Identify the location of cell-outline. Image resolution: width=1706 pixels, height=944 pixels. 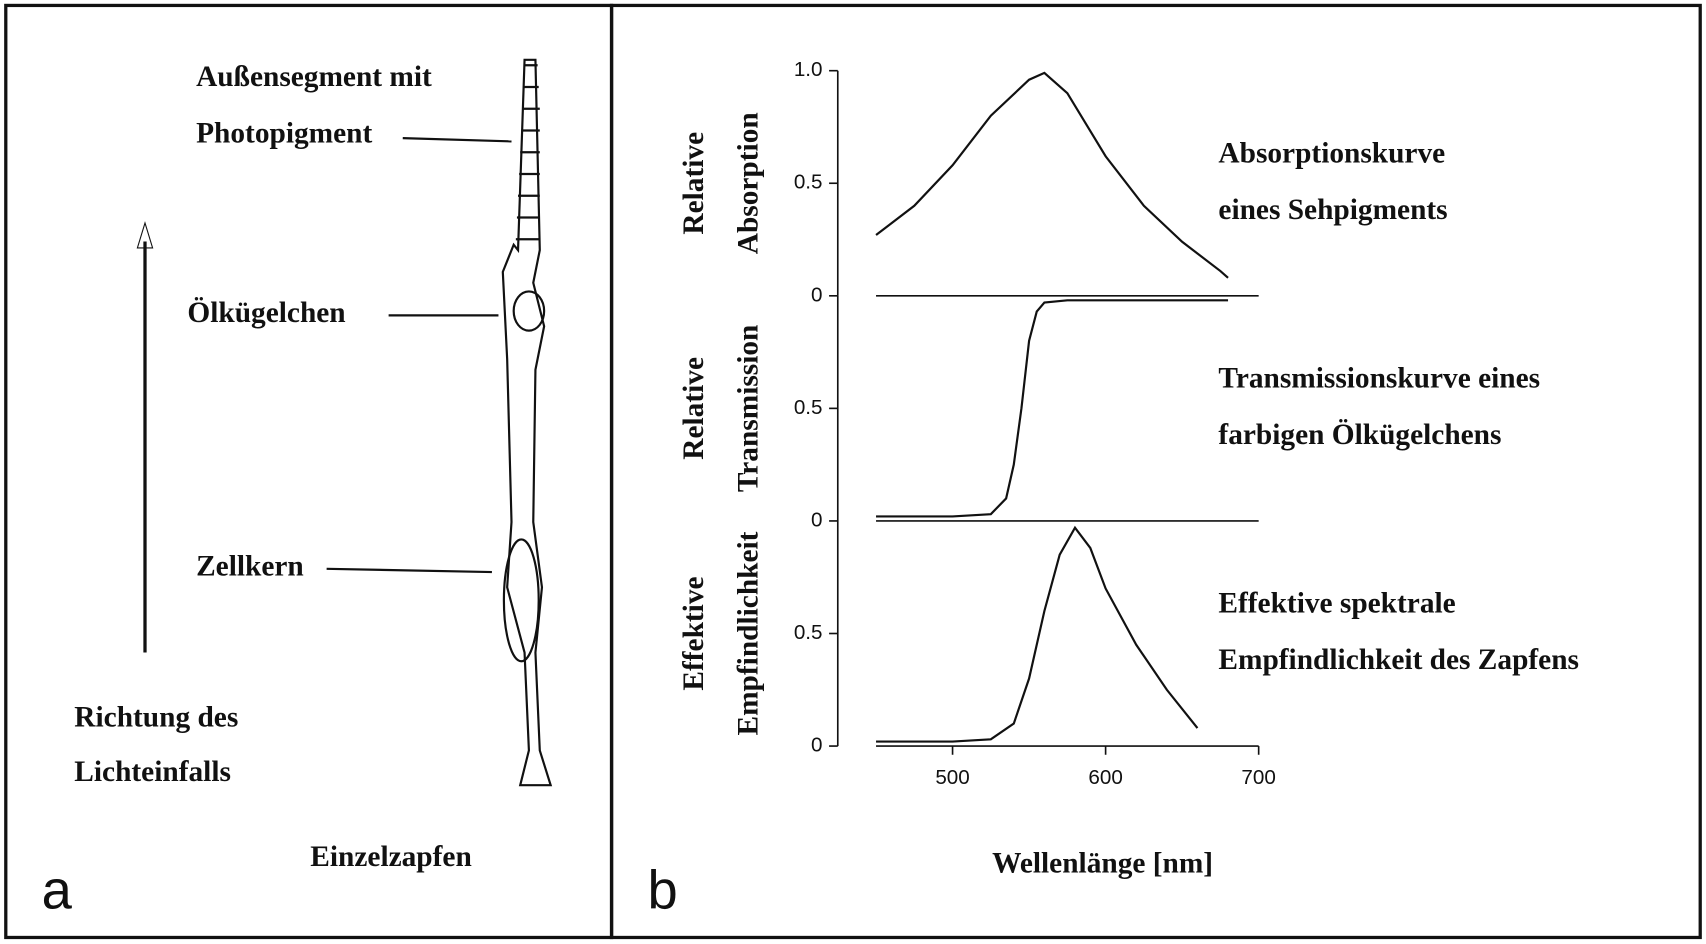
(527, 422).